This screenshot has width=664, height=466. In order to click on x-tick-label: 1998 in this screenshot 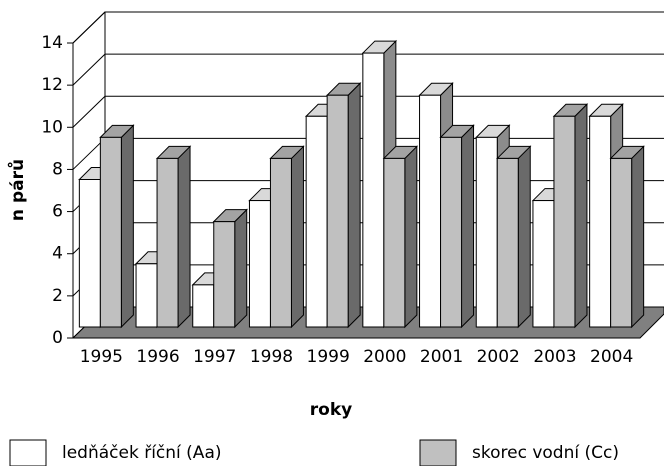, I will do `click(271, 357)`.